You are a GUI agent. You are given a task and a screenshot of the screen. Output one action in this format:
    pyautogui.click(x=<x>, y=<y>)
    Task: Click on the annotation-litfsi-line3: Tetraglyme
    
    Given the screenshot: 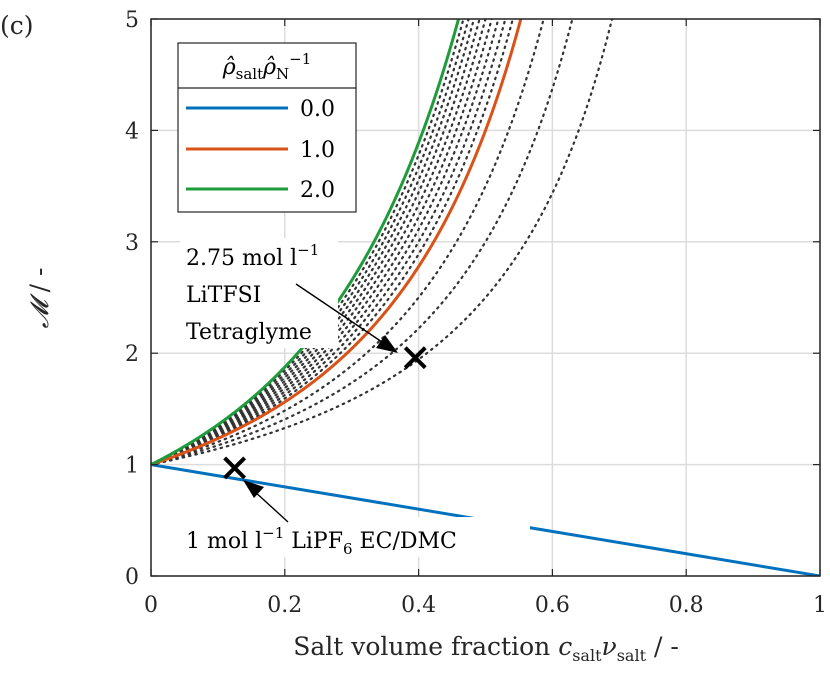 What is the action you would take?
    pyautogui.click(x=249, y=332)
    